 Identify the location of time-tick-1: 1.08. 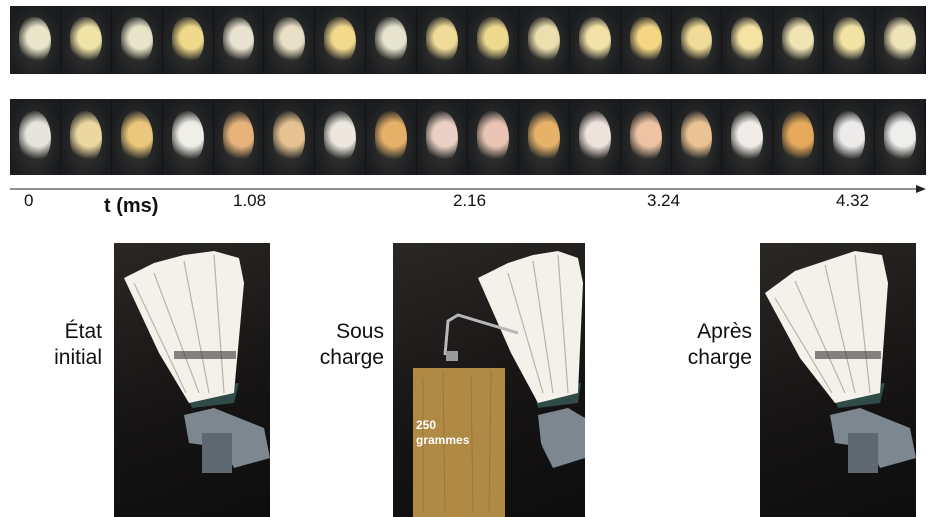
(250, 200).